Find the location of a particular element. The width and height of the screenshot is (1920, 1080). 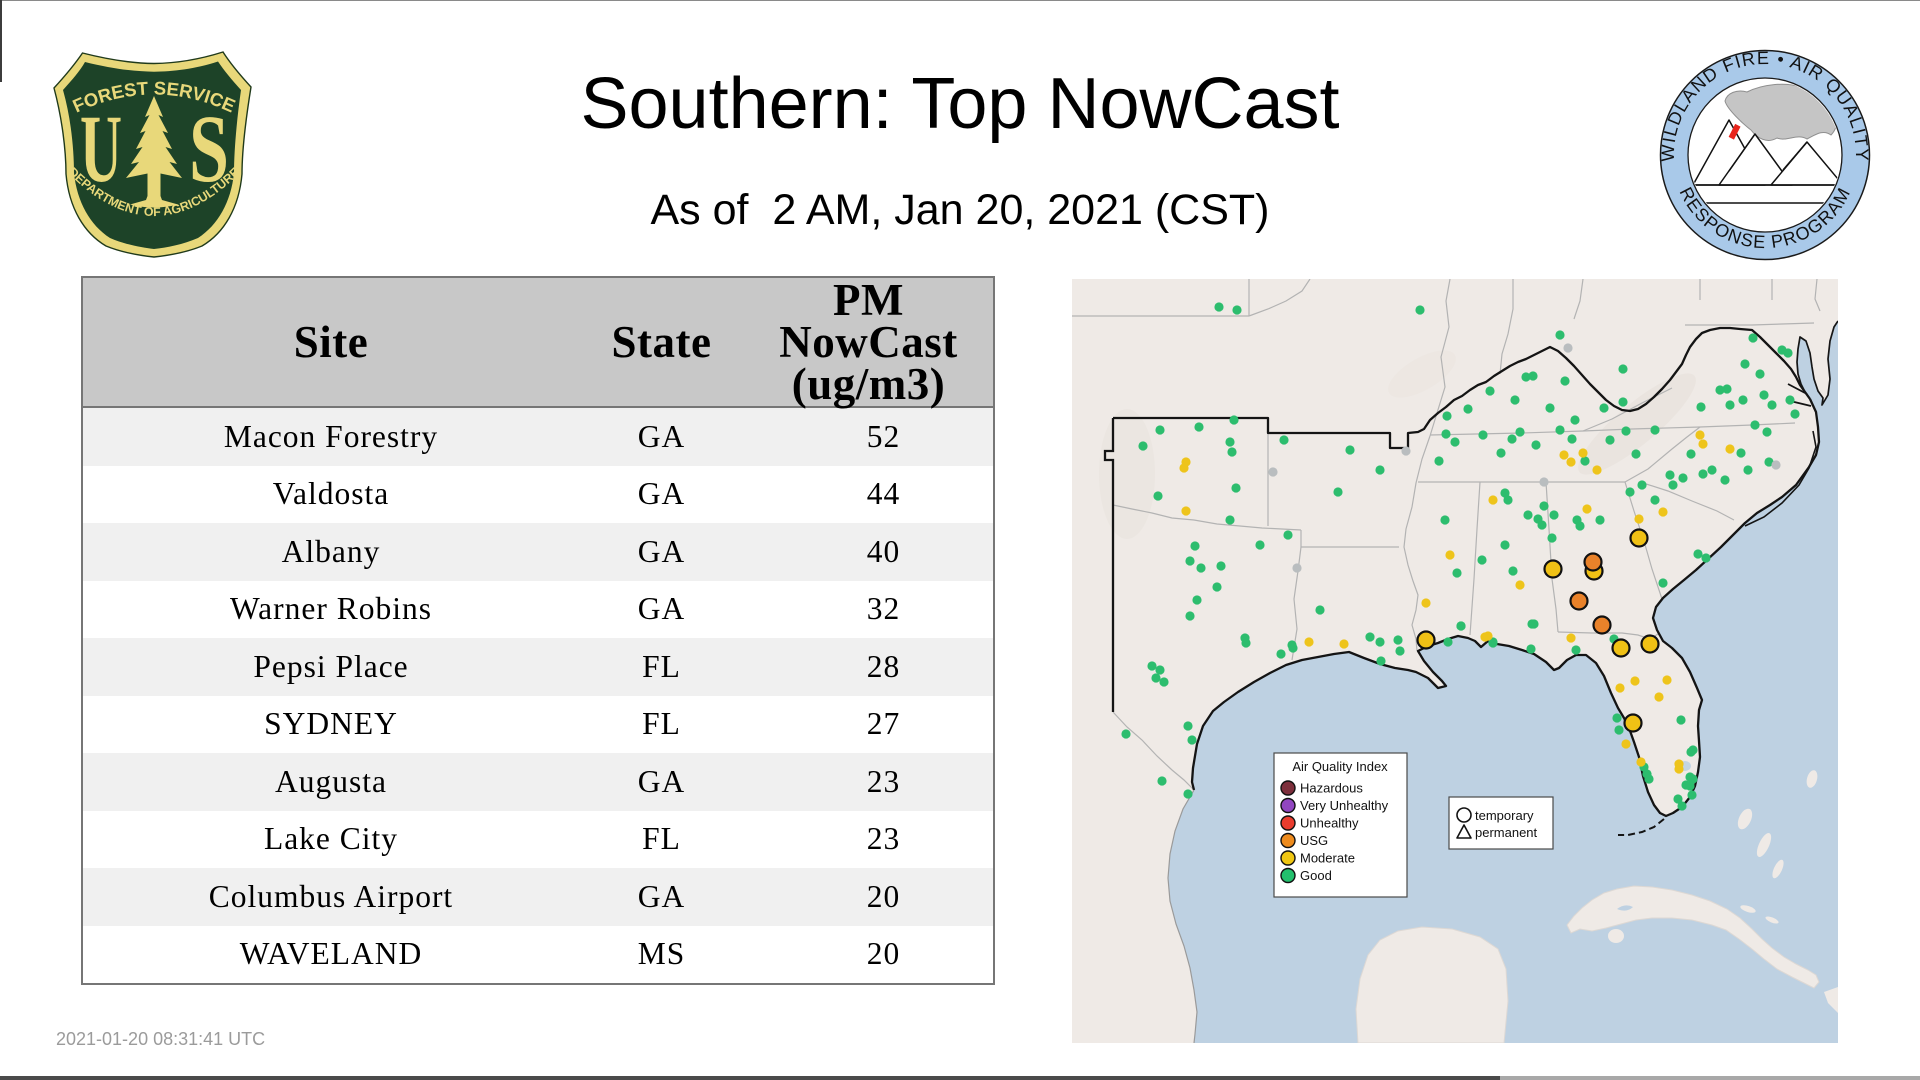

svg-text: Unhealthy is located at coordinates (1329, 823).